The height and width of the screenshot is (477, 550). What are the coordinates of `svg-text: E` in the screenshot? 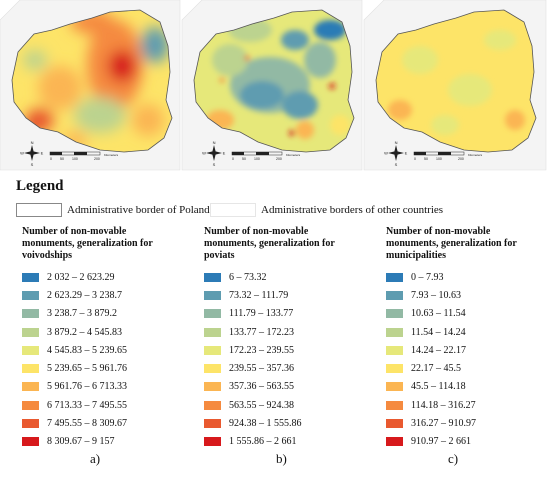 It's located at (406, 153).